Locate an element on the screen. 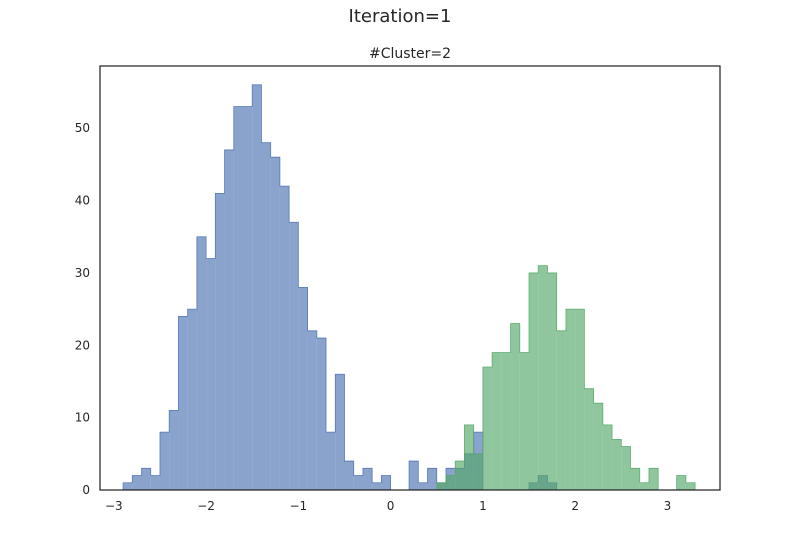 The height and width of the screenshot is (550, 800). y-tick-label: 50 is located at coordinates (82, 128).